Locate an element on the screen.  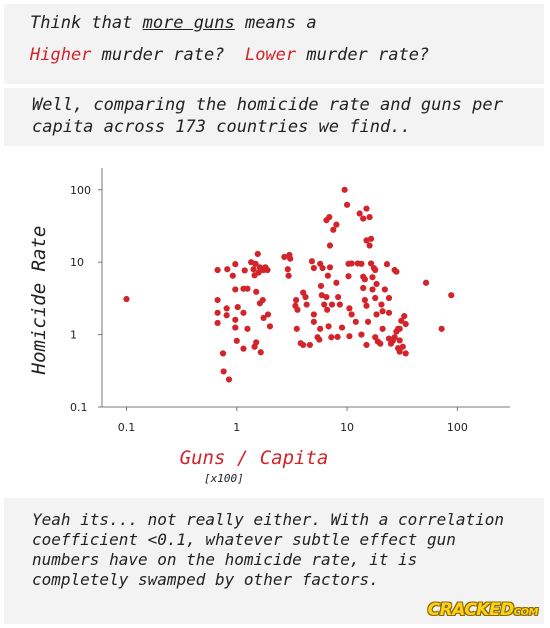
header-line2-mid: murder rate? is located at coordinates (168, 55).